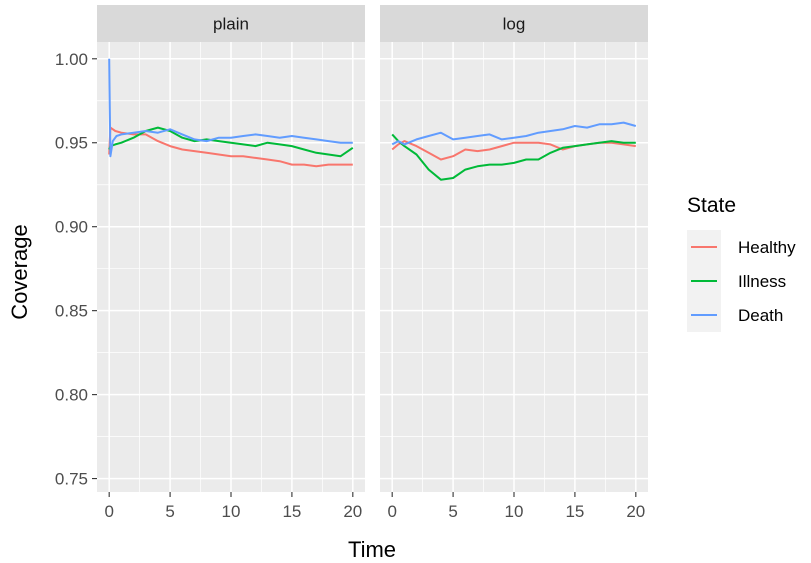 The width and height of the screenshot is (811, 563). I want to click on y-axis-title: Coverage, so click(19, 271).